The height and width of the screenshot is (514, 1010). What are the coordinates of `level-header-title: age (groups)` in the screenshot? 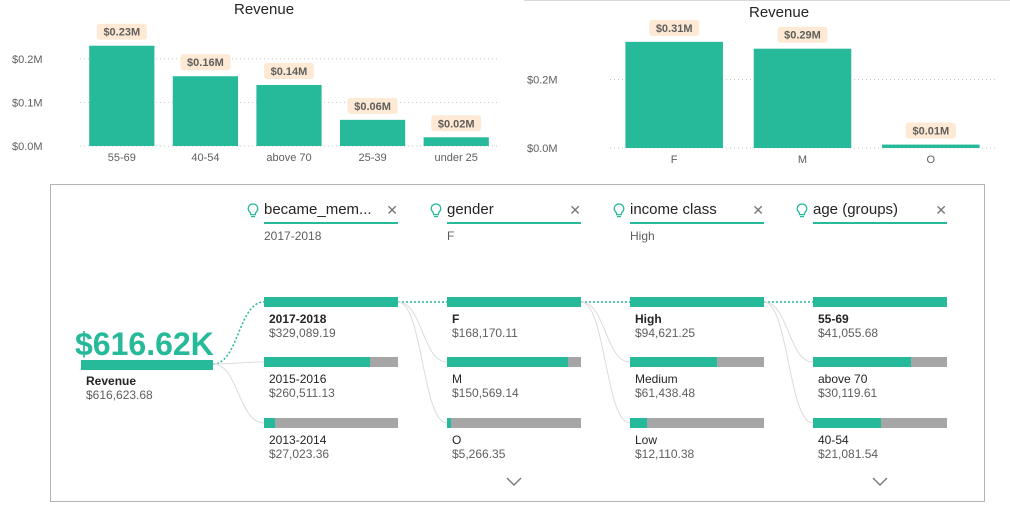 It's located at (856, 209).